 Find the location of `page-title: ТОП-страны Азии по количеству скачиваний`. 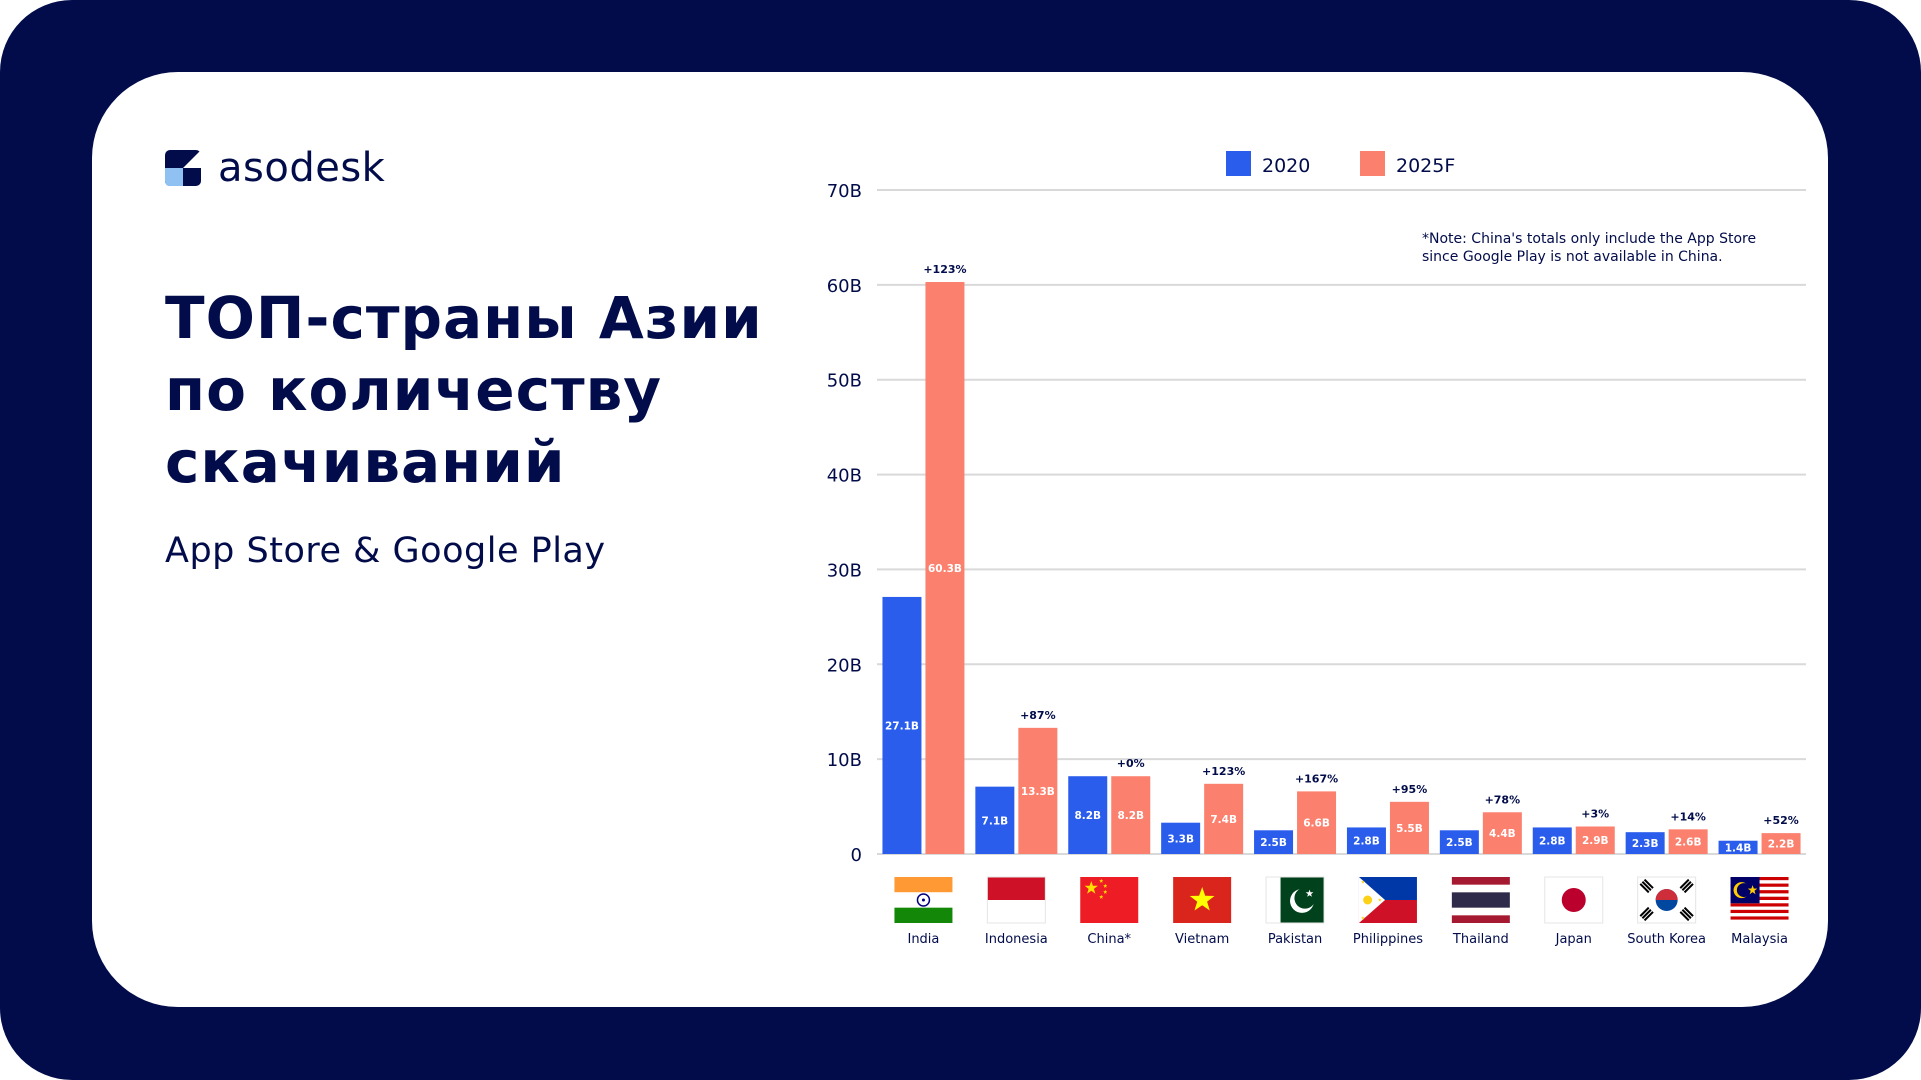

page-title: ТОП-страны Азии по количеству скачиваний is located at coordinates (485, 390).